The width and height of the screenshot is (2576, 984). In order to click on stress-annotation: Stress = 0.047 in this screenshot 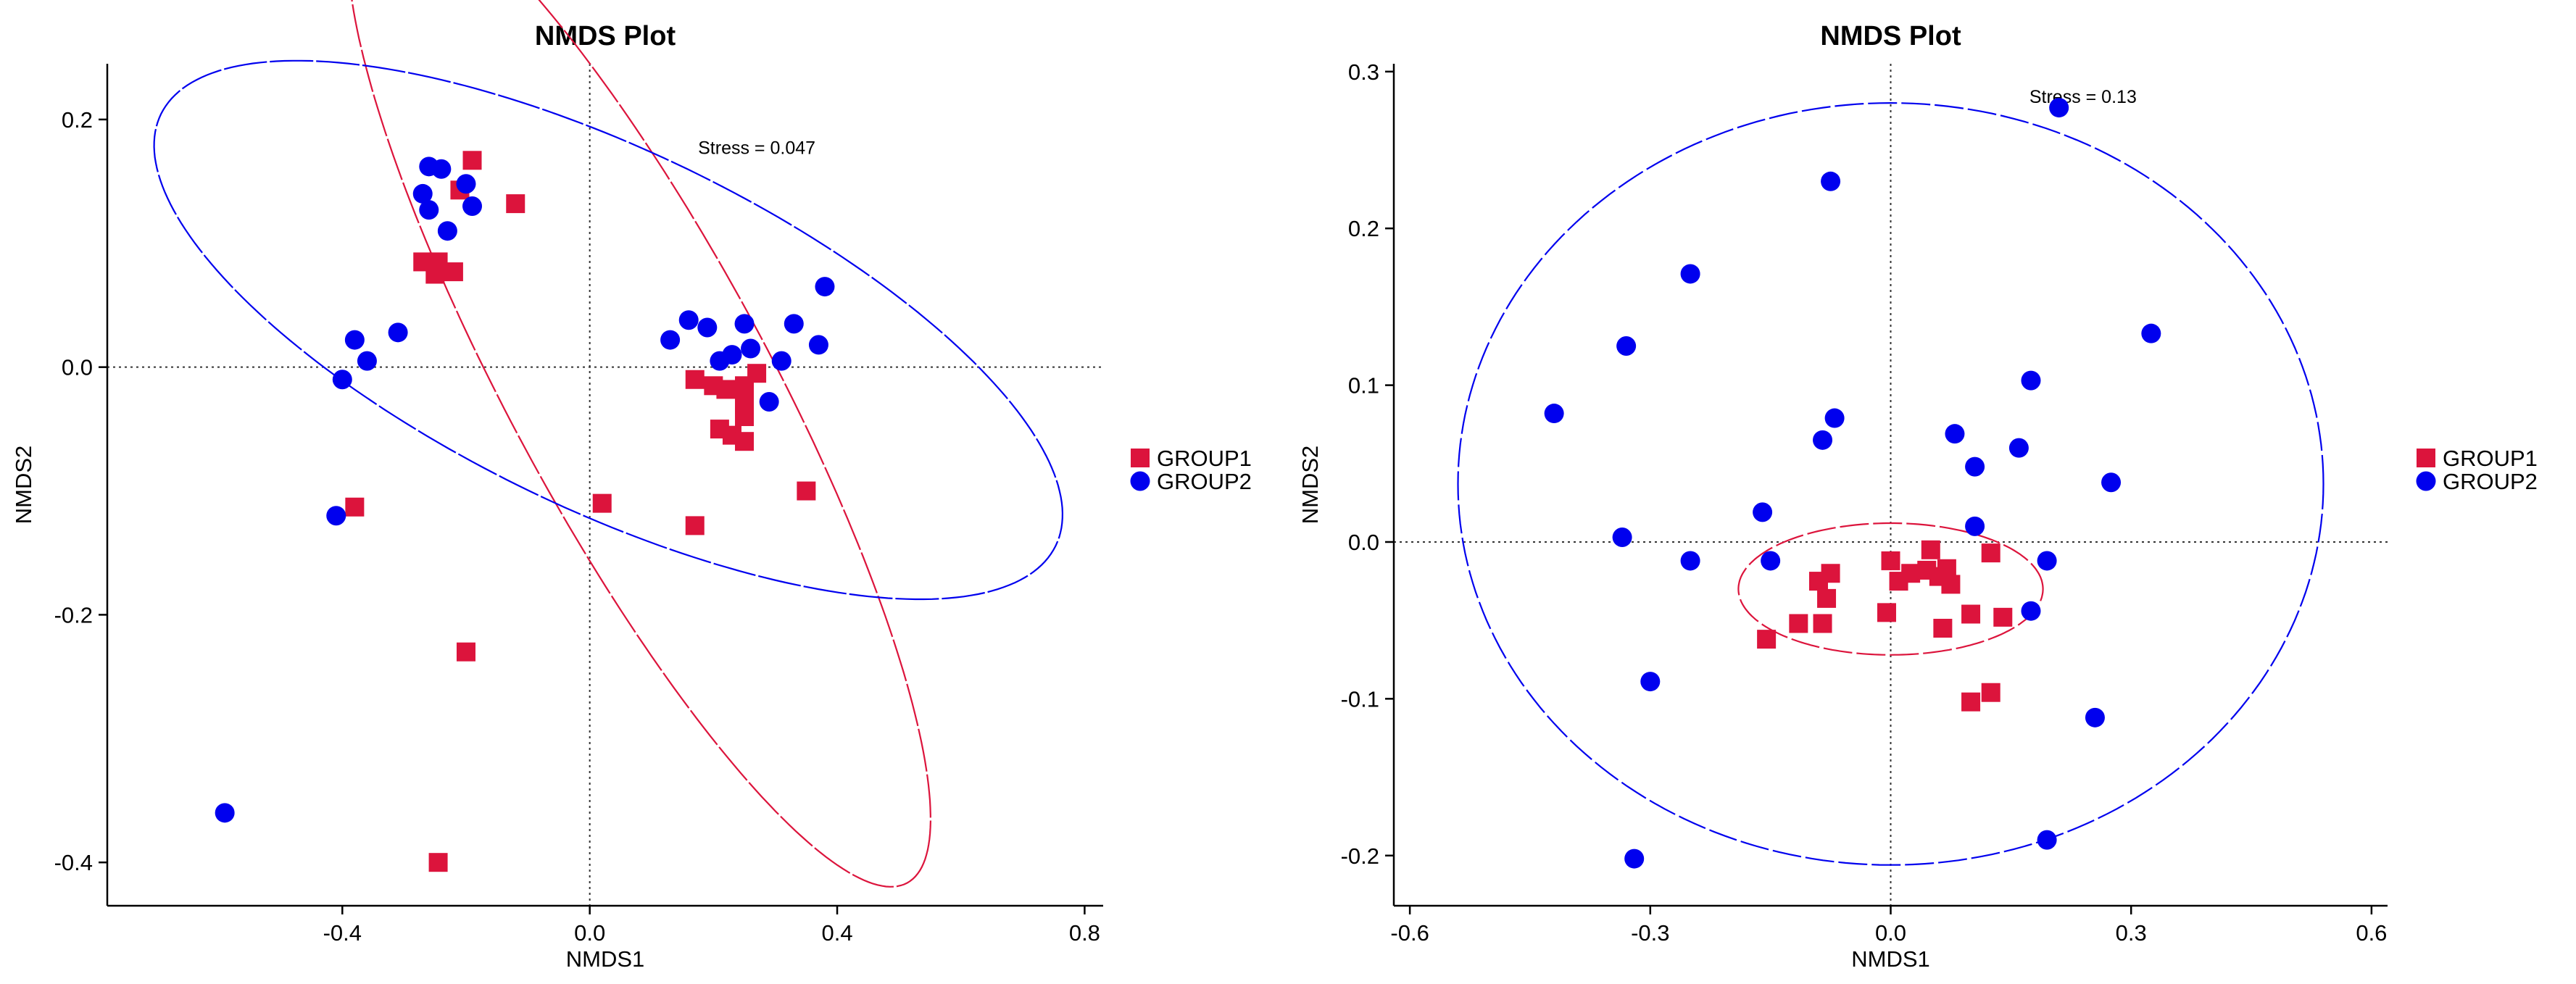, I will do `click(756, 148)`.